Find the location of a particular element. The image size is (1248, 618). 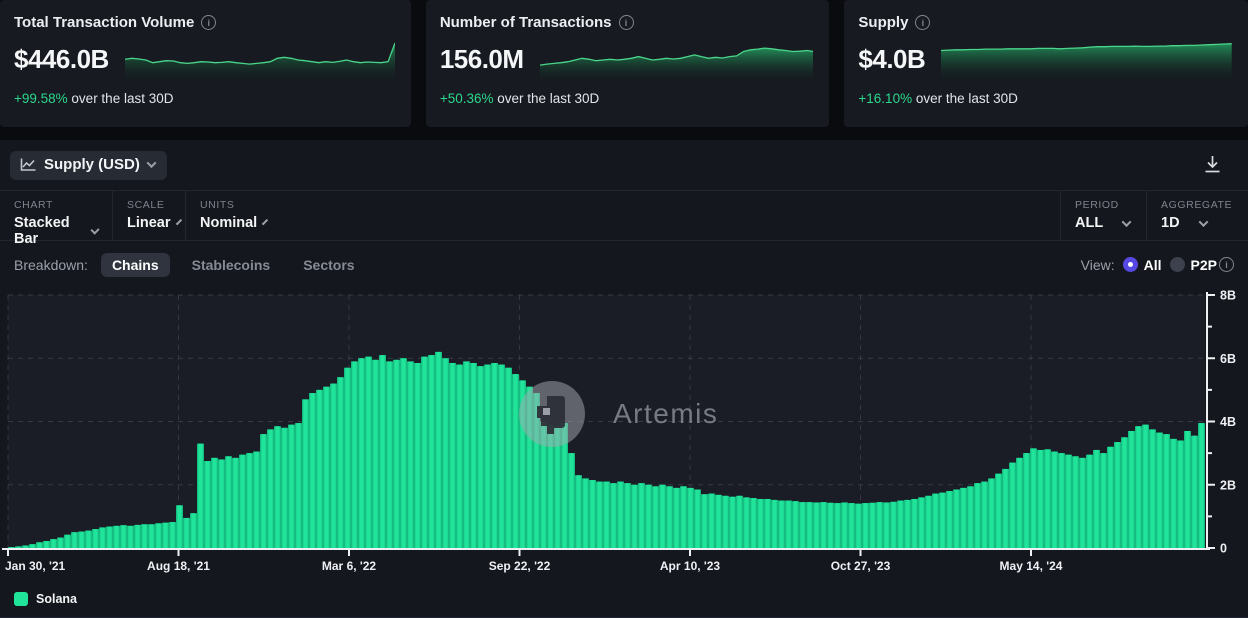

stat-value: $4.0B is located at coordinates (892, 59).